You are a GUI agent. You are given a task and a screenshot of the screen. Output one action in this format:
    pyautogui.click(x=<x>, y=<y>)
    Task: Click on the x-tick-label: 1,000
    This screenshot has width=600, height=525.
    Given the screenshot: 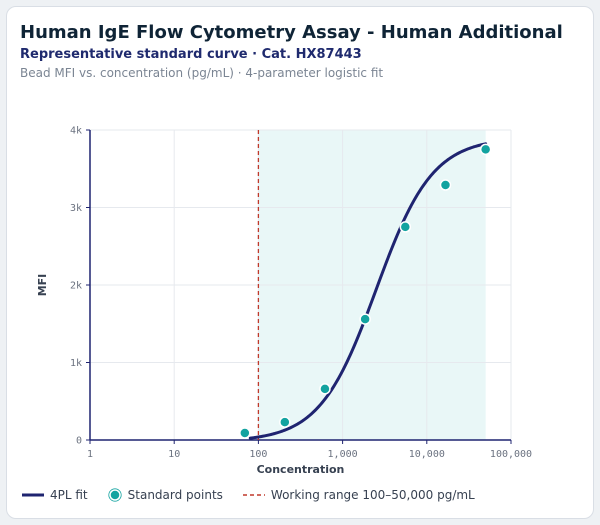 What is the action you would take?
    pyautogui.click(x=343, y=454)
    